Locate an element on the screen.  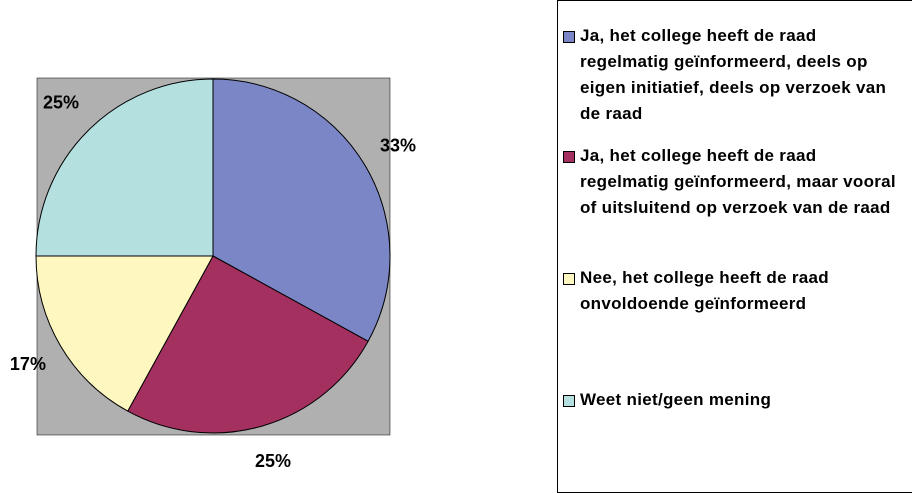
data-label: 33% is located at coordinates (398, 145).